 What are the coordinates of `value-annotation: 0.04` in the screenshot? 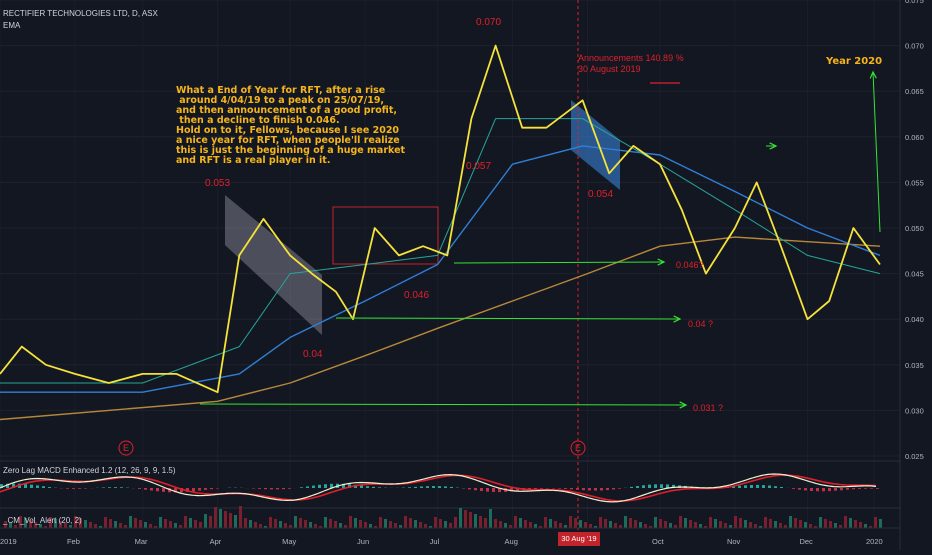 It's located at (313, 354).